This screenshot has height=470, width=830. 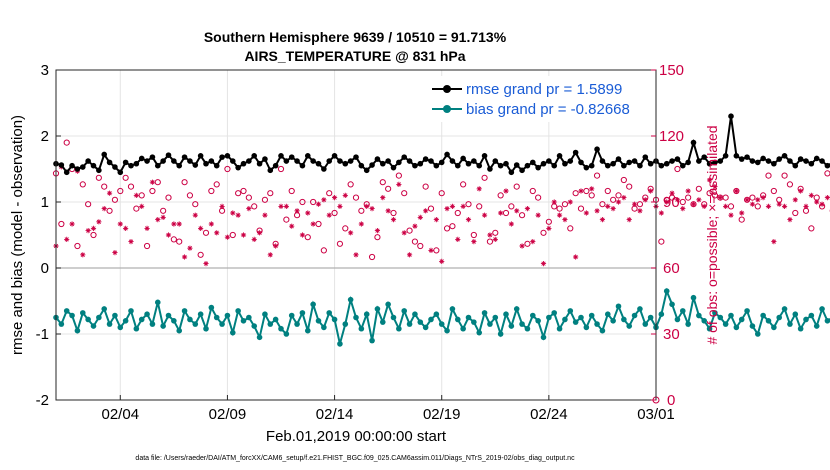 I want to click on y-axis-right-label: # of obs: o=possible; ×=assimilated, so click(x=712, y=234).